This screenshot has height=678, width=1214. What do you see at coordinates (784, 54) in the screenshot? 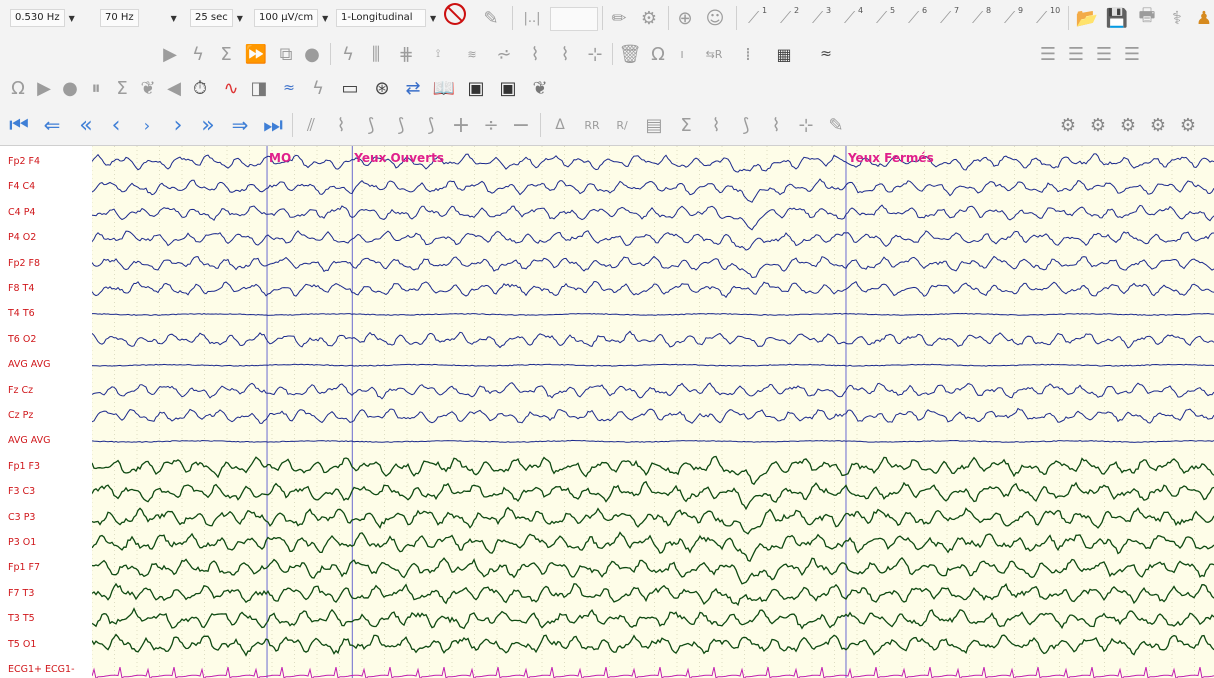
I see `grid-table-icon: ▦` at bounding box center [784, 54].